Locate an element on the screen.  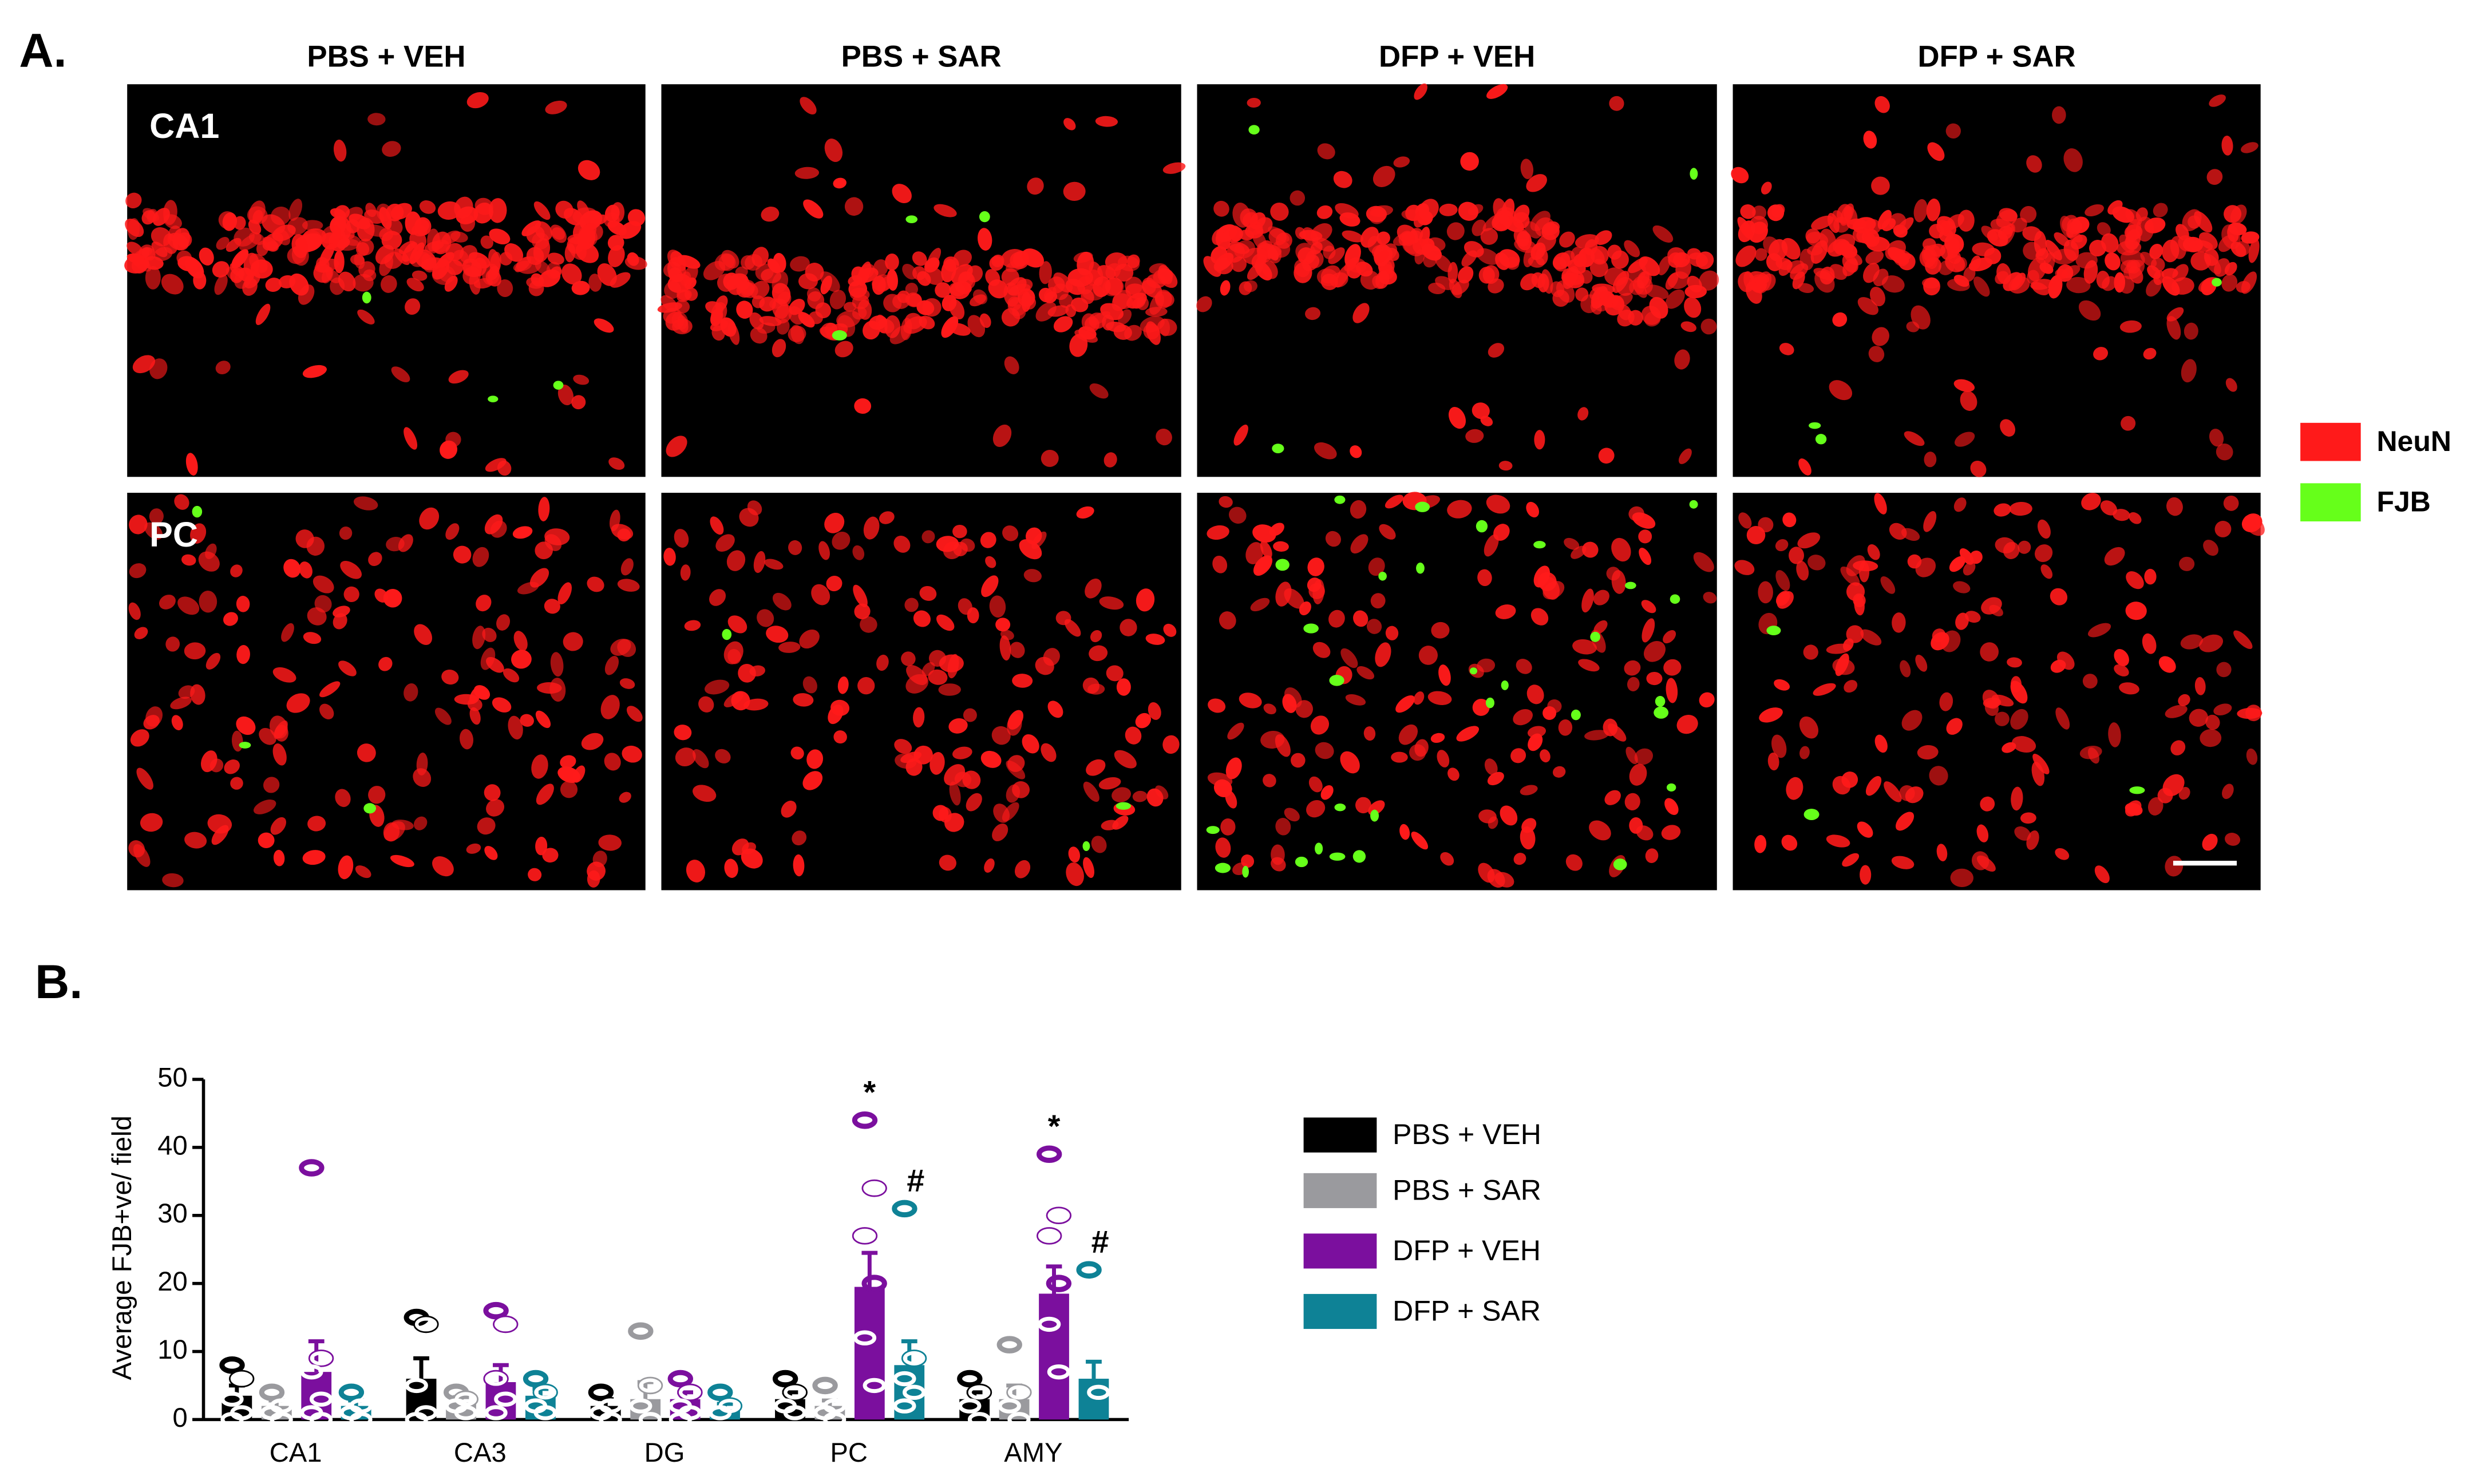
y-tick-label: 50 is located at coordinates (172, 1077).